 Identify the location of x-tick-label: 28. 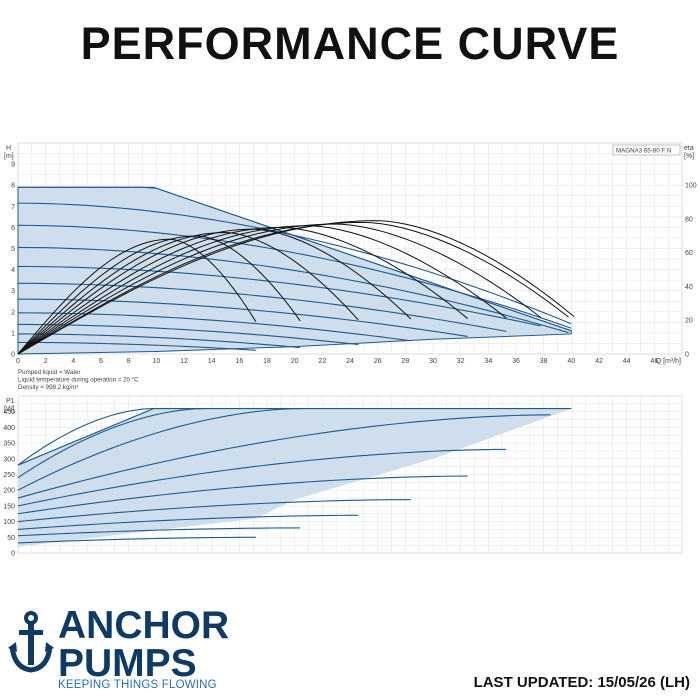
(405, 361).